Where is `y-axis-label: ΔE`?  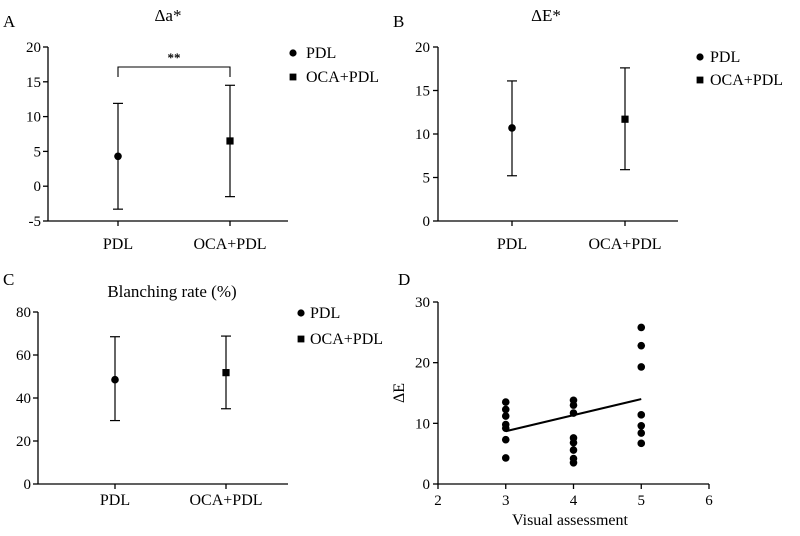 y-axis-label: ΔE is located at coordinates (399, 393).